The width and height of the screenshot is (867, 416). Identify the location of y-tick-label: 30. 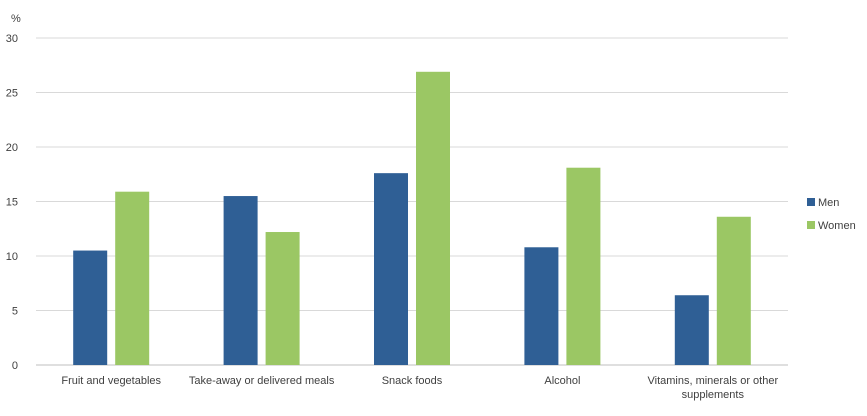
(12, 39).